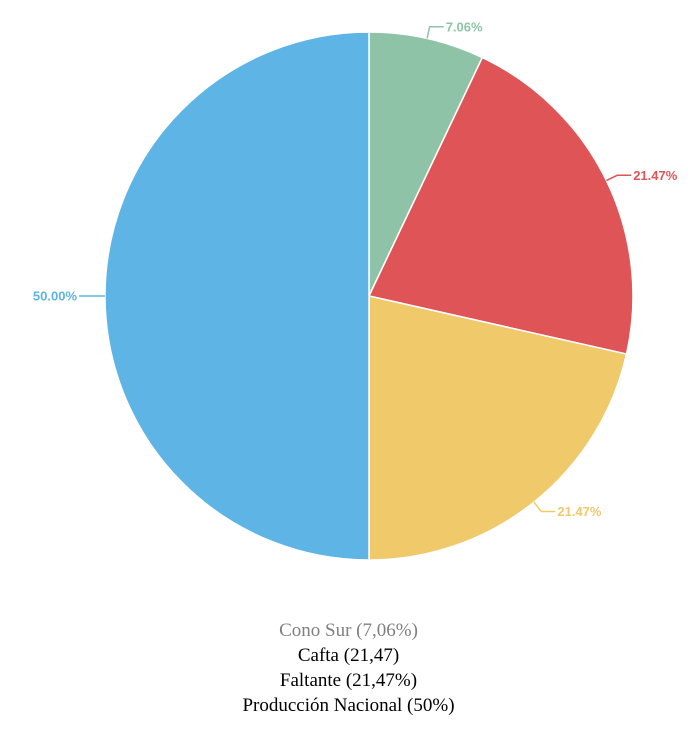 The width and height of the screenshot is (697, 735). Describe the element at coordinates (579, 511) in the screenshot. I see `slice-label-faltante: 21.47%` at that location.